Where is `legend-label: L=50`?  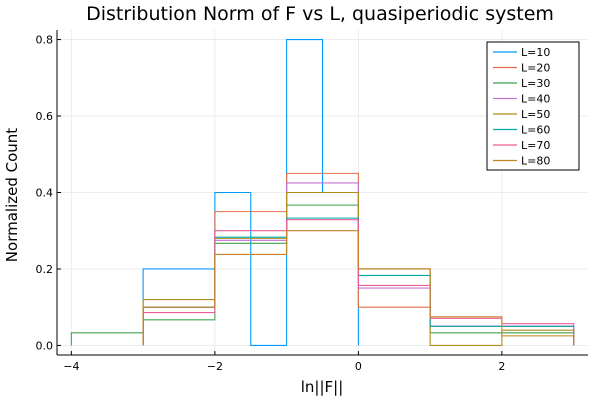 legend-label: L=50 is located at coordinates (535, 114).